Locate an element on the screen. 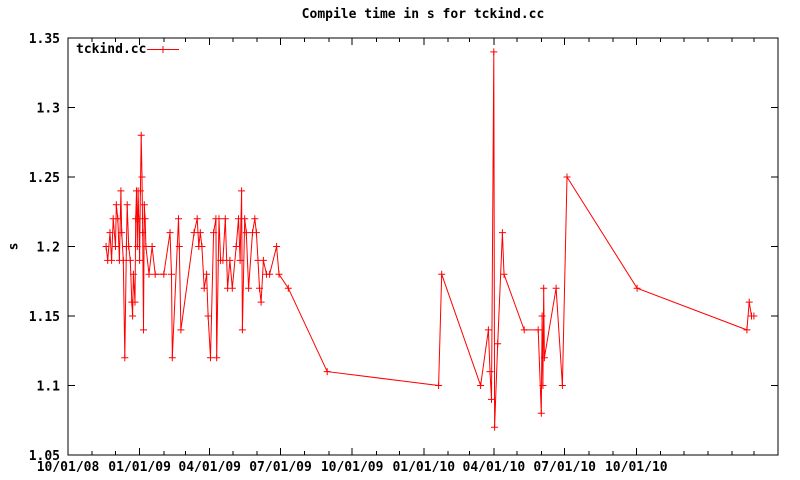 Image resolution: width=800 pixels, height=480 pixels. svg-text: 10/01/09 is located at coordinates (352, 467).